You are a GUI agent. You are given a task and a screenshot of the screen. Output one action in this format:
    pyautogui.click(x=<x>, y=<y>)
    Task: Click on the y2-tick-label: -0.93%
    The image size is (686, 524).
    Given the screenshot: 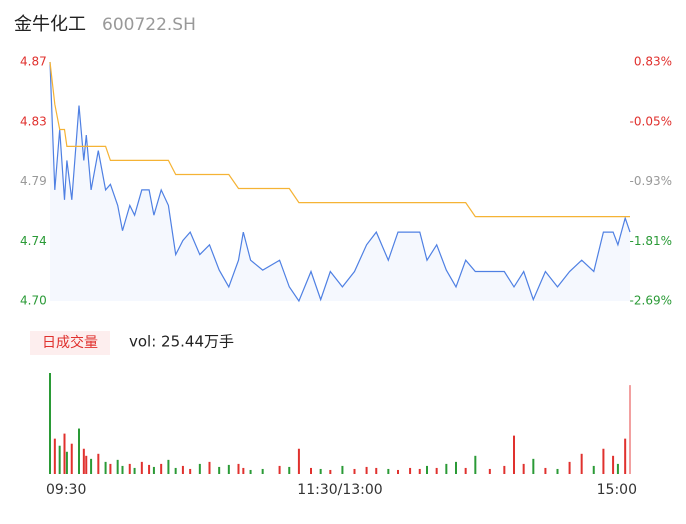 What is the action you would take?
    pyautogui.click(x=651, y=181)
    